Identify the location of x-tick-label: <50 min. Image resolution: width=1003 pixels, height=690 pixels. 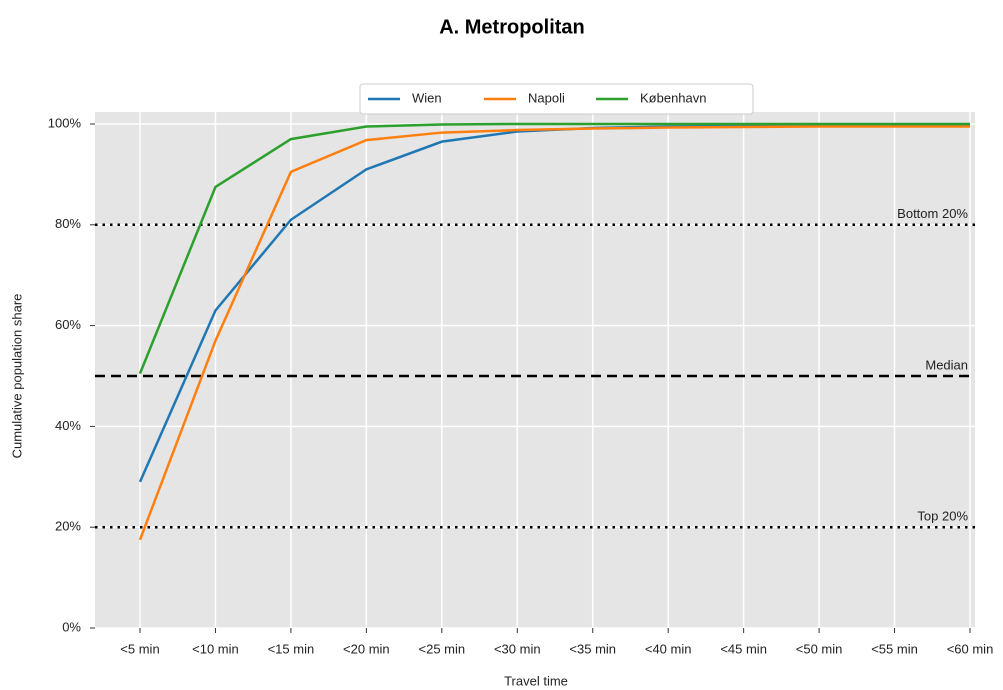
(819, 648).